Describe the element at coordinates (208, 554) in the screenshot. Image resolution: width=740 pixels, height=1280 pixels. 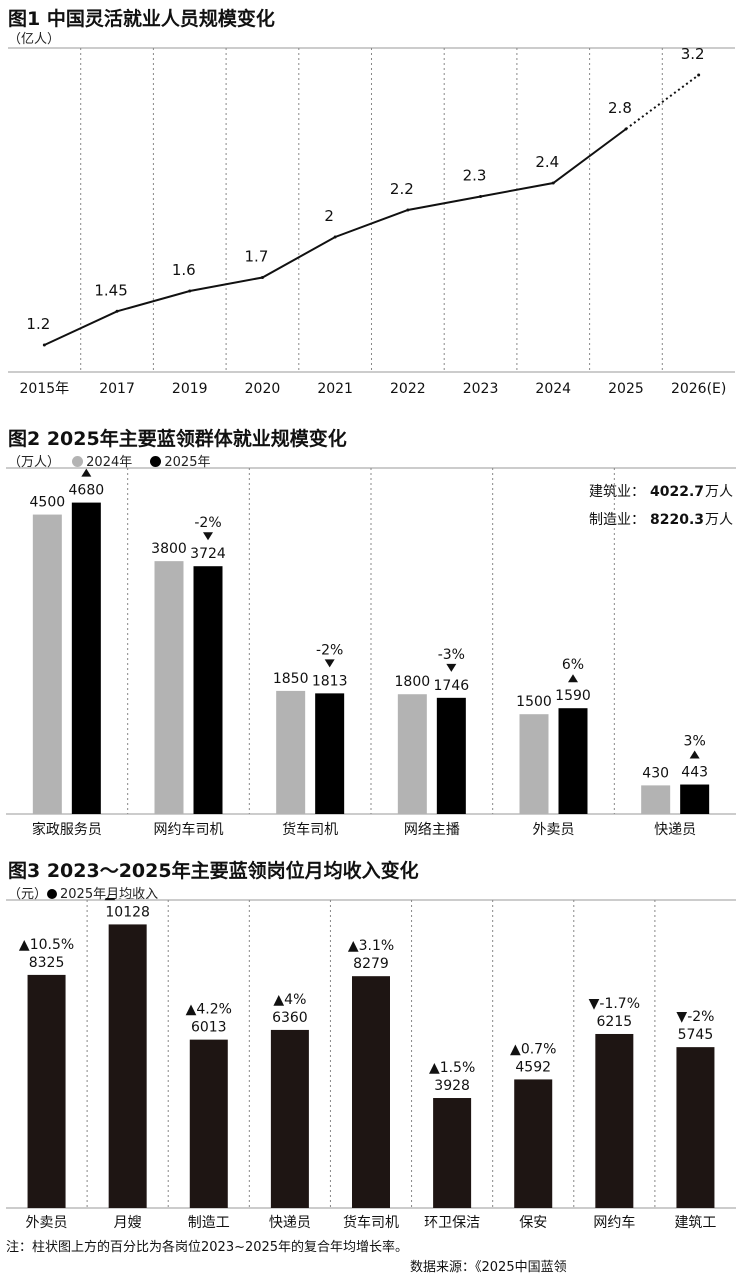
I see `fig2-value-label-2025: 3724` at that location.